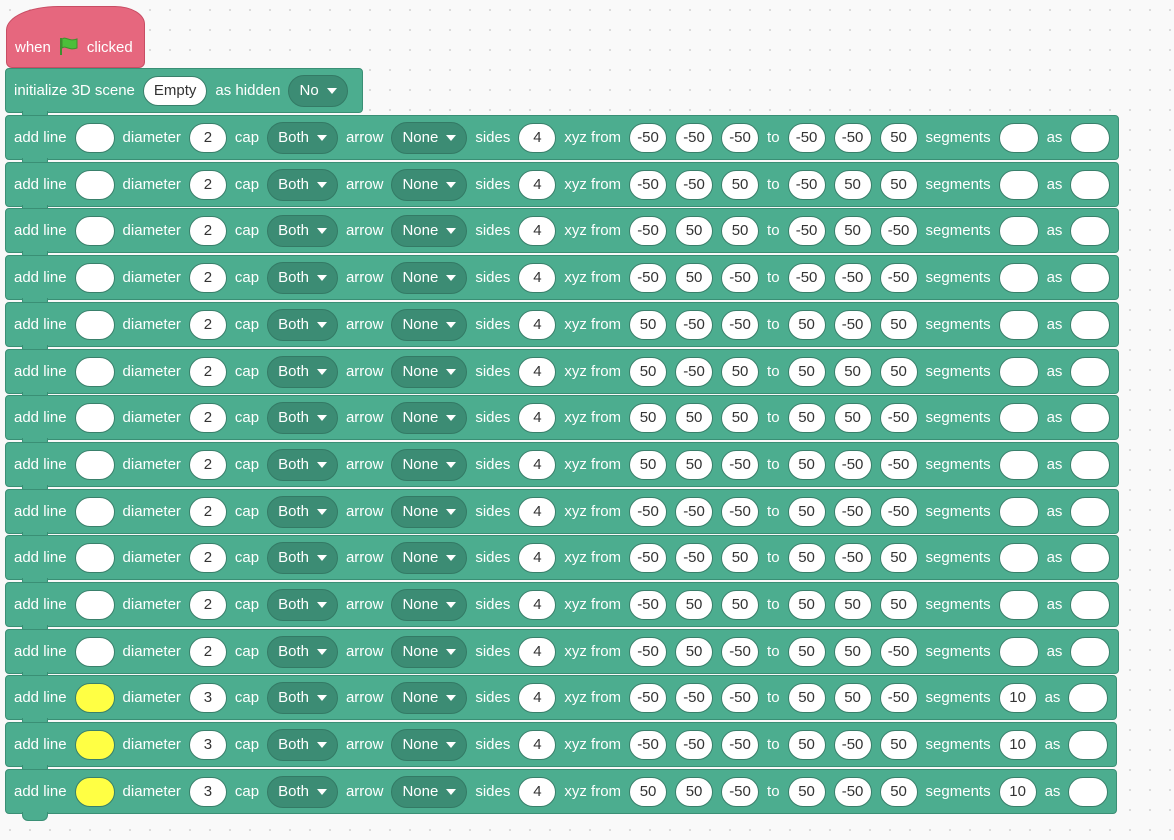  I want to click on from-x-input: 50, so click(648, 464).